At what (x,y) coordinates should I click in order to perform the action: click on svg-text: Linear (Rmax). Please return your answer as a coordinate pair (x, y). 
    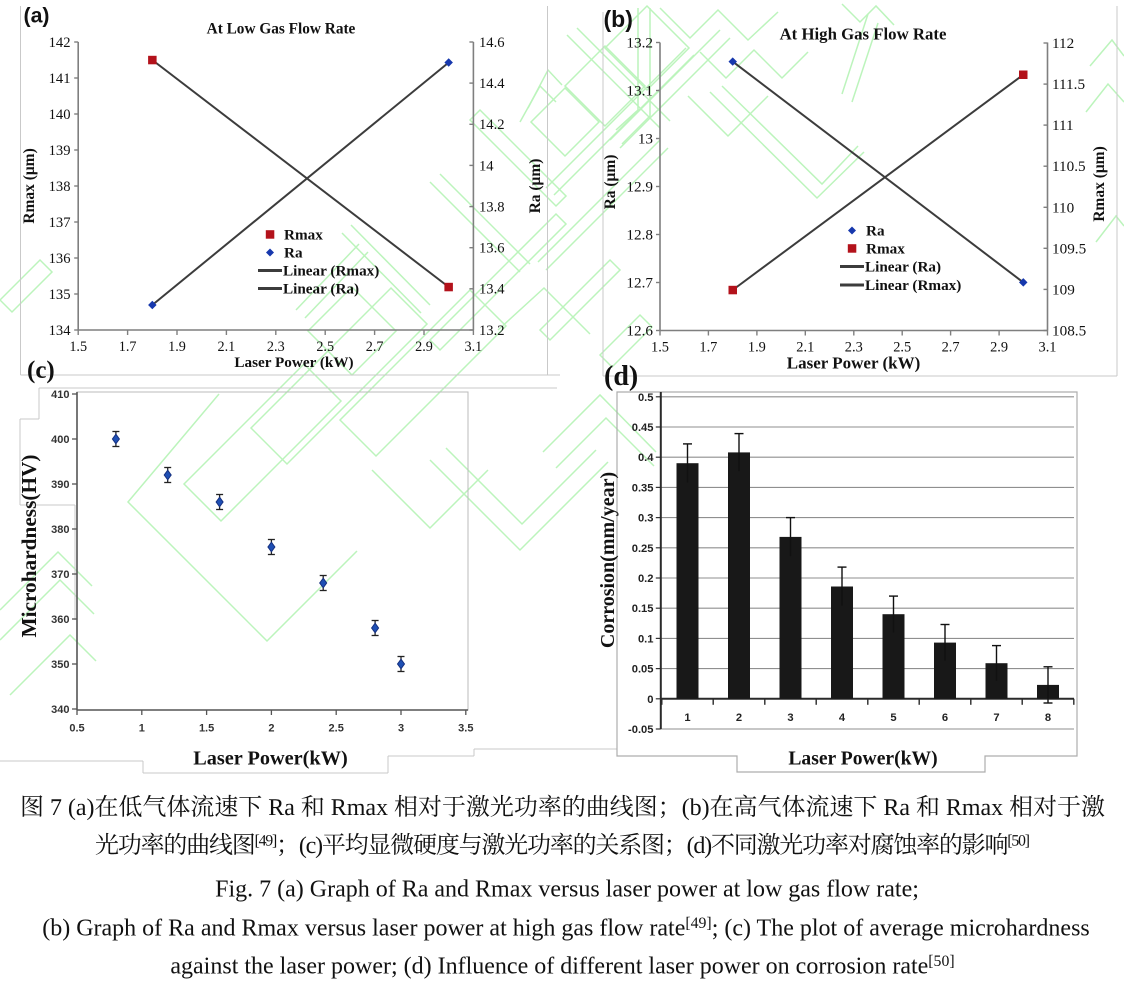
    Looking at the image, I should click on (913, 285).